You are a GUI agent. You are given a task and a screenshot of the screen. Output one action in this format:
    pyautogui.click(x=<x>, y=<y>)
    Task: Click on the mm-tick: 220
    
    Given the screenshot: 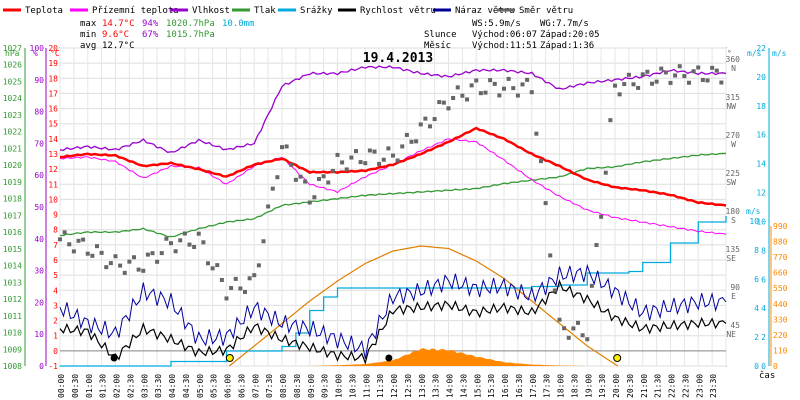 What is the action you would take?
    pyautogui.click(x=780, y=335)
    